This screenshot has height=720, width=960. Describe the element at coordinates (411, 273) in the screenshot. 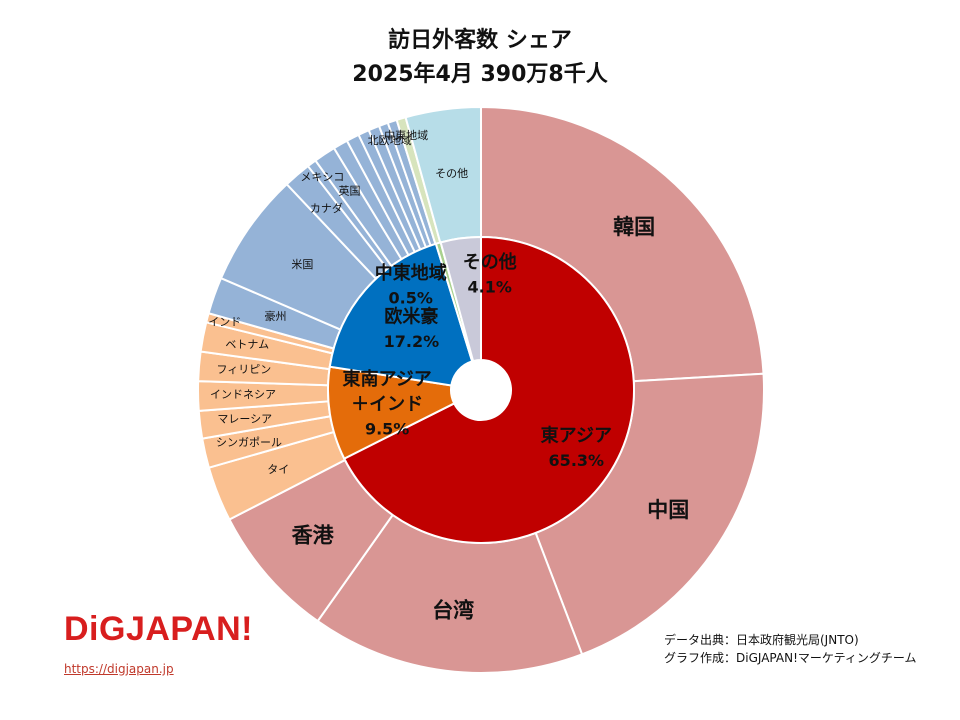

I see `inner-name-label-3-0: 中東地域` at that location.